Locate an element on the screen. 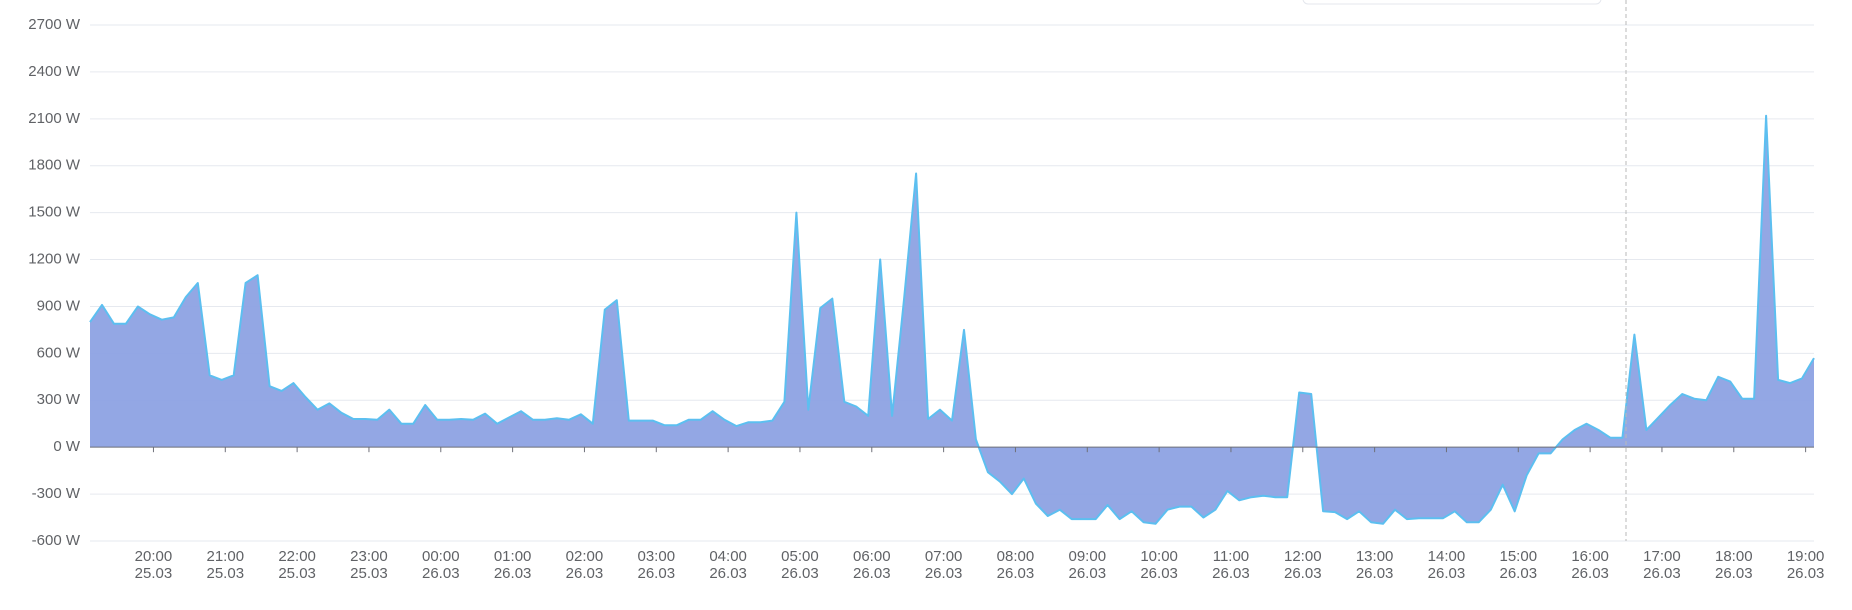 The height and width of the screenshot is (610, 1852). x-tick-label: 05:00 is located at coordinates (800, 556).